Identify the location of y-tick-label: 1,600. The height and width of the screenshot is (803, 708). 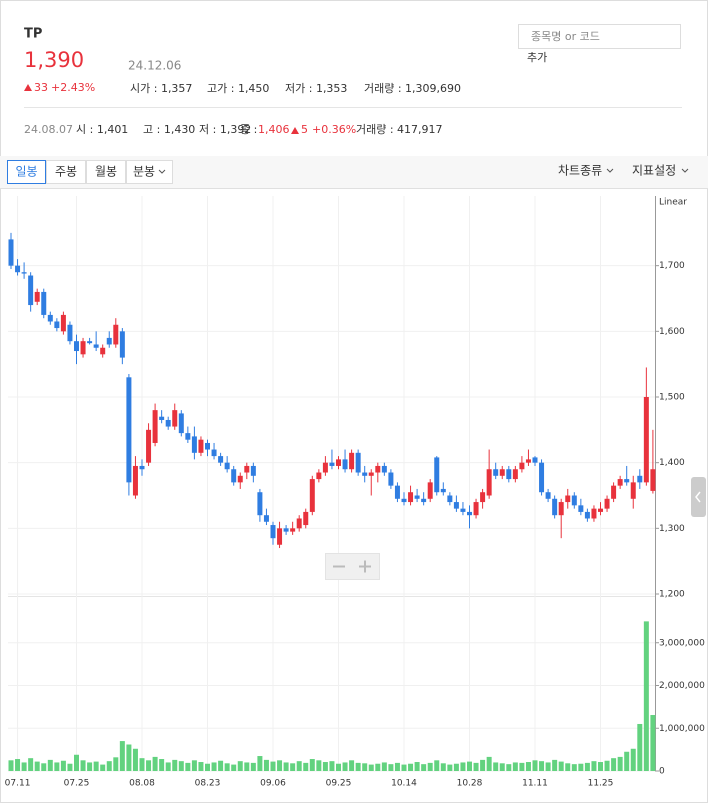
(672, 332).